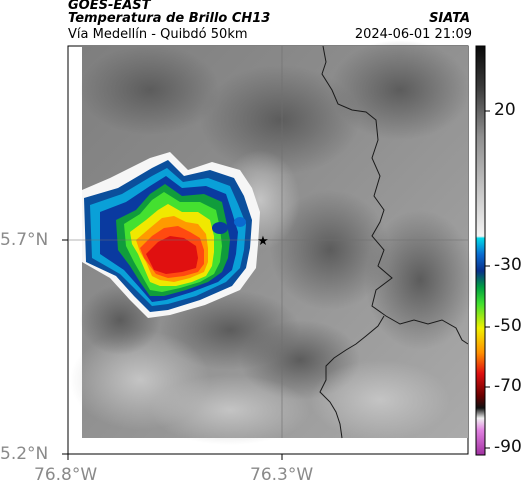  What do you see at coordinates (24, 240) in the screenshot?
I see `lat-tick-label: 5.7°N` at bounding box center [24, 240].